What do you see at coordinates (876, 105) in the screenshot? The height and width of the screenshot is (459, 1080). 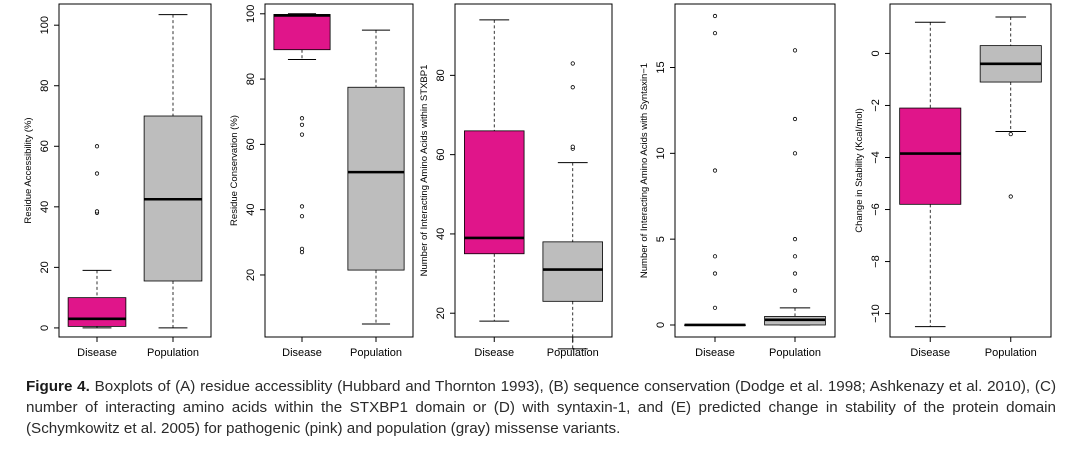 I see `y-tick-label: −2` at bounding box center [876, 105].